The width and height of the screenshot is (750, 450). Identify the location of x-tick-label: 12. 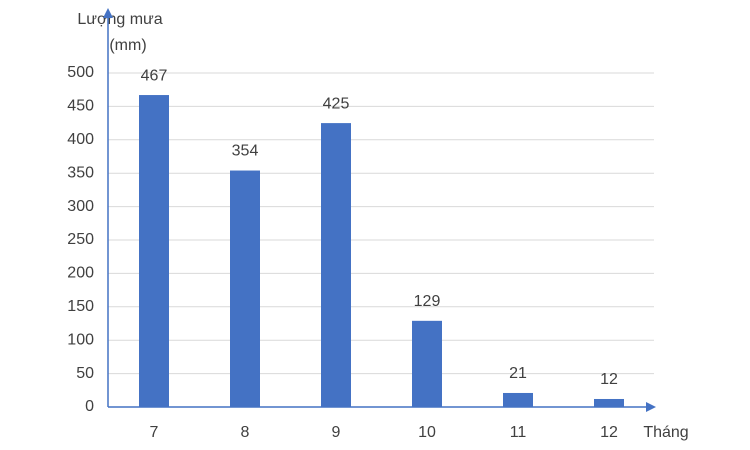
(609, 432).